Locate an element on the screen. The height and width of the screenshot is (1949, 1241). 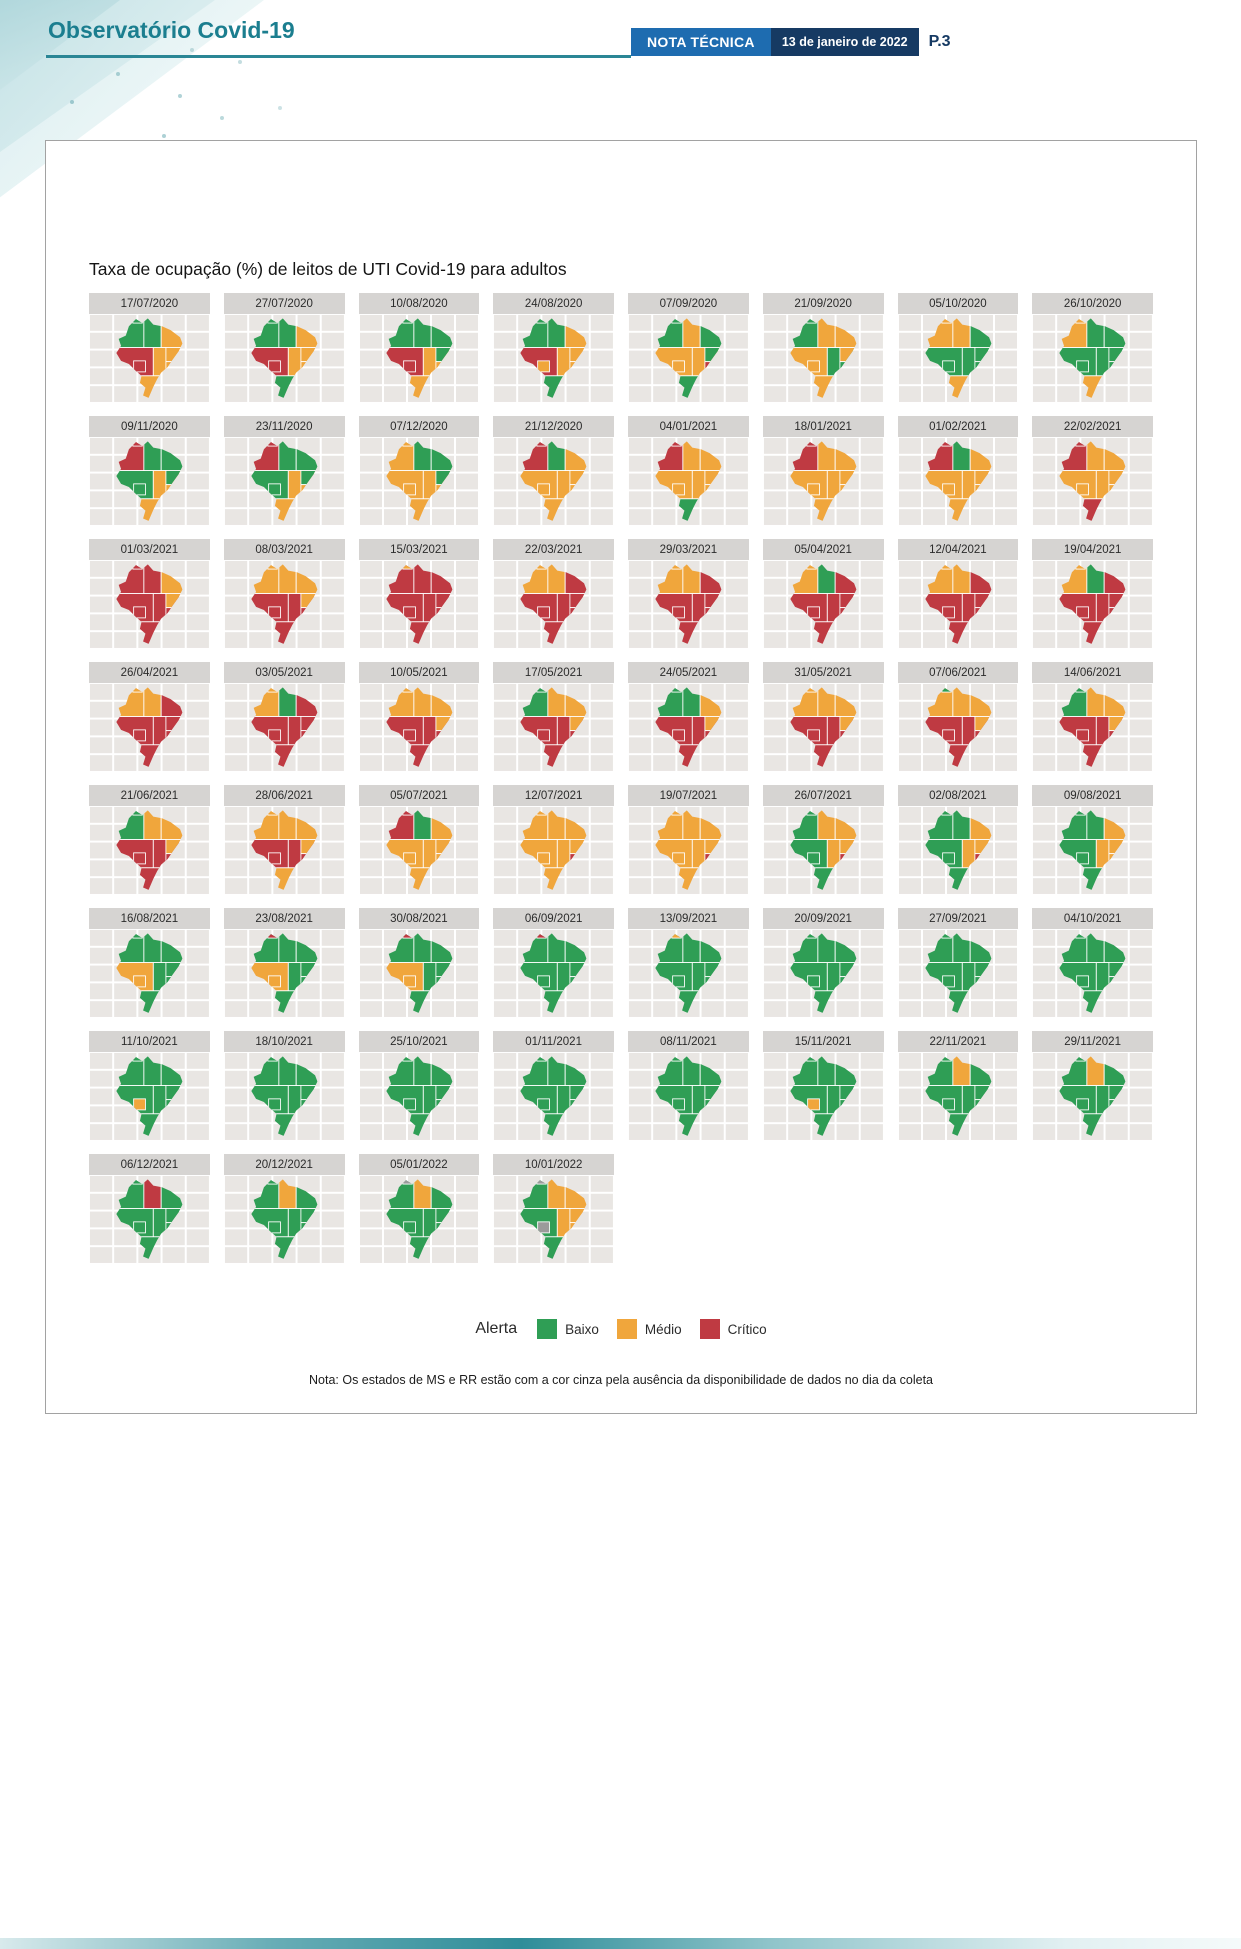
facet: 07/12/2020 is located at coordinates (419, 471).